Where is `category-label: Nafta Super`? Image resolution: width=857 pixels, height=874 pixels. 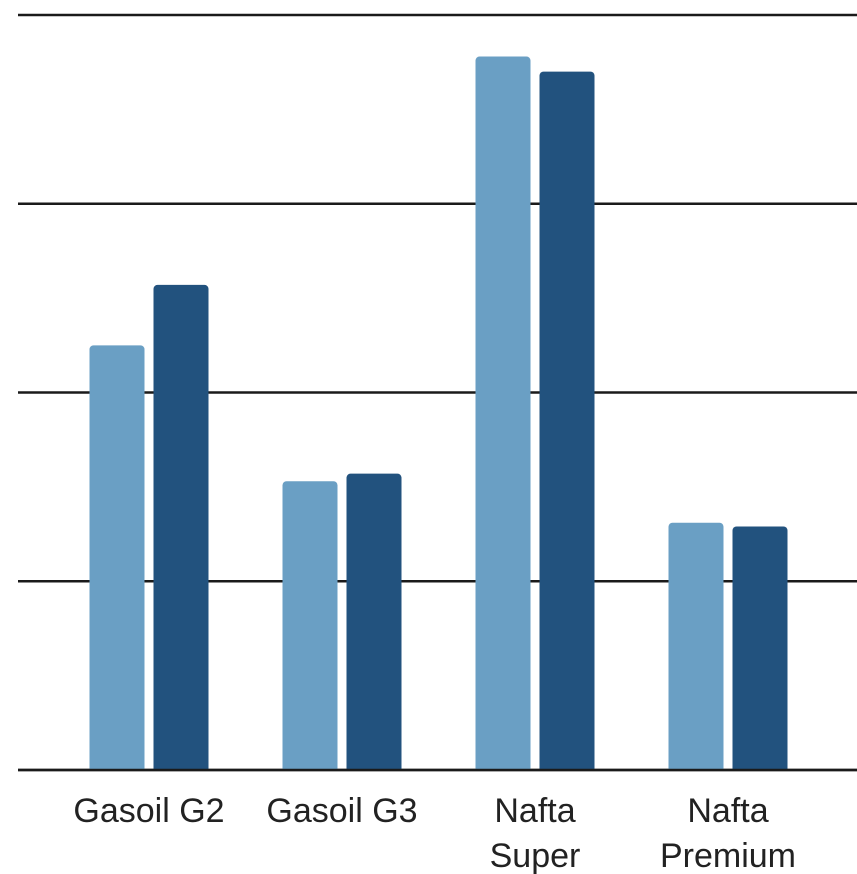 category-label: Nafta Super is located at coordinates (535, 833).